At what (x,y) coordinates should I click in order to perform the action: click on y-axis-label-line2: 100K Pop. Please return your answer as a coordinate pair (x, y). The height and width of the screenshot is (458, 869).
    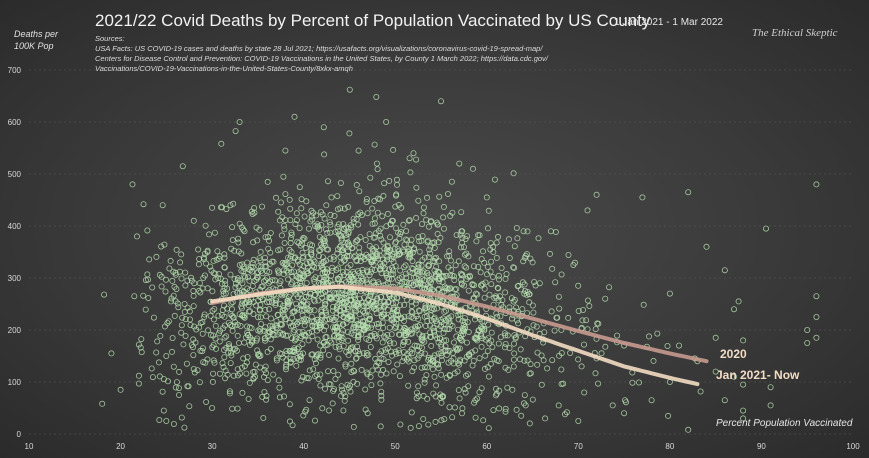
    Looking at the image, I should click on (34, 46).